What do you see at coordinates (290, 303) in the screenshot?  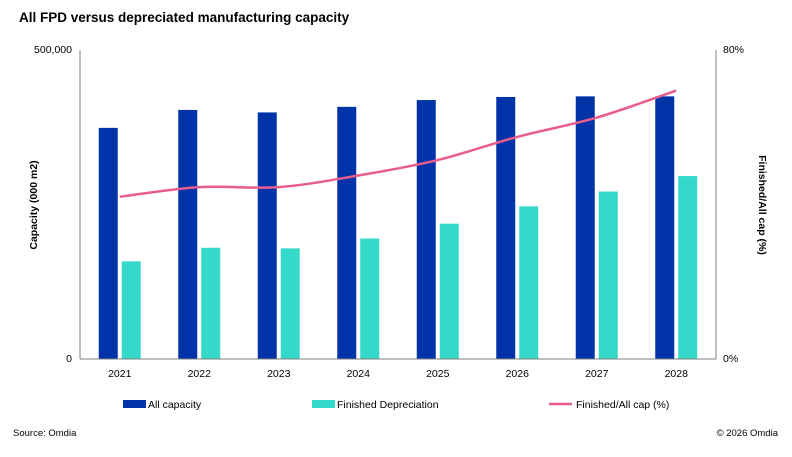 I see `bar-finished-depreciation-2023` at bounding box center [290, 303].